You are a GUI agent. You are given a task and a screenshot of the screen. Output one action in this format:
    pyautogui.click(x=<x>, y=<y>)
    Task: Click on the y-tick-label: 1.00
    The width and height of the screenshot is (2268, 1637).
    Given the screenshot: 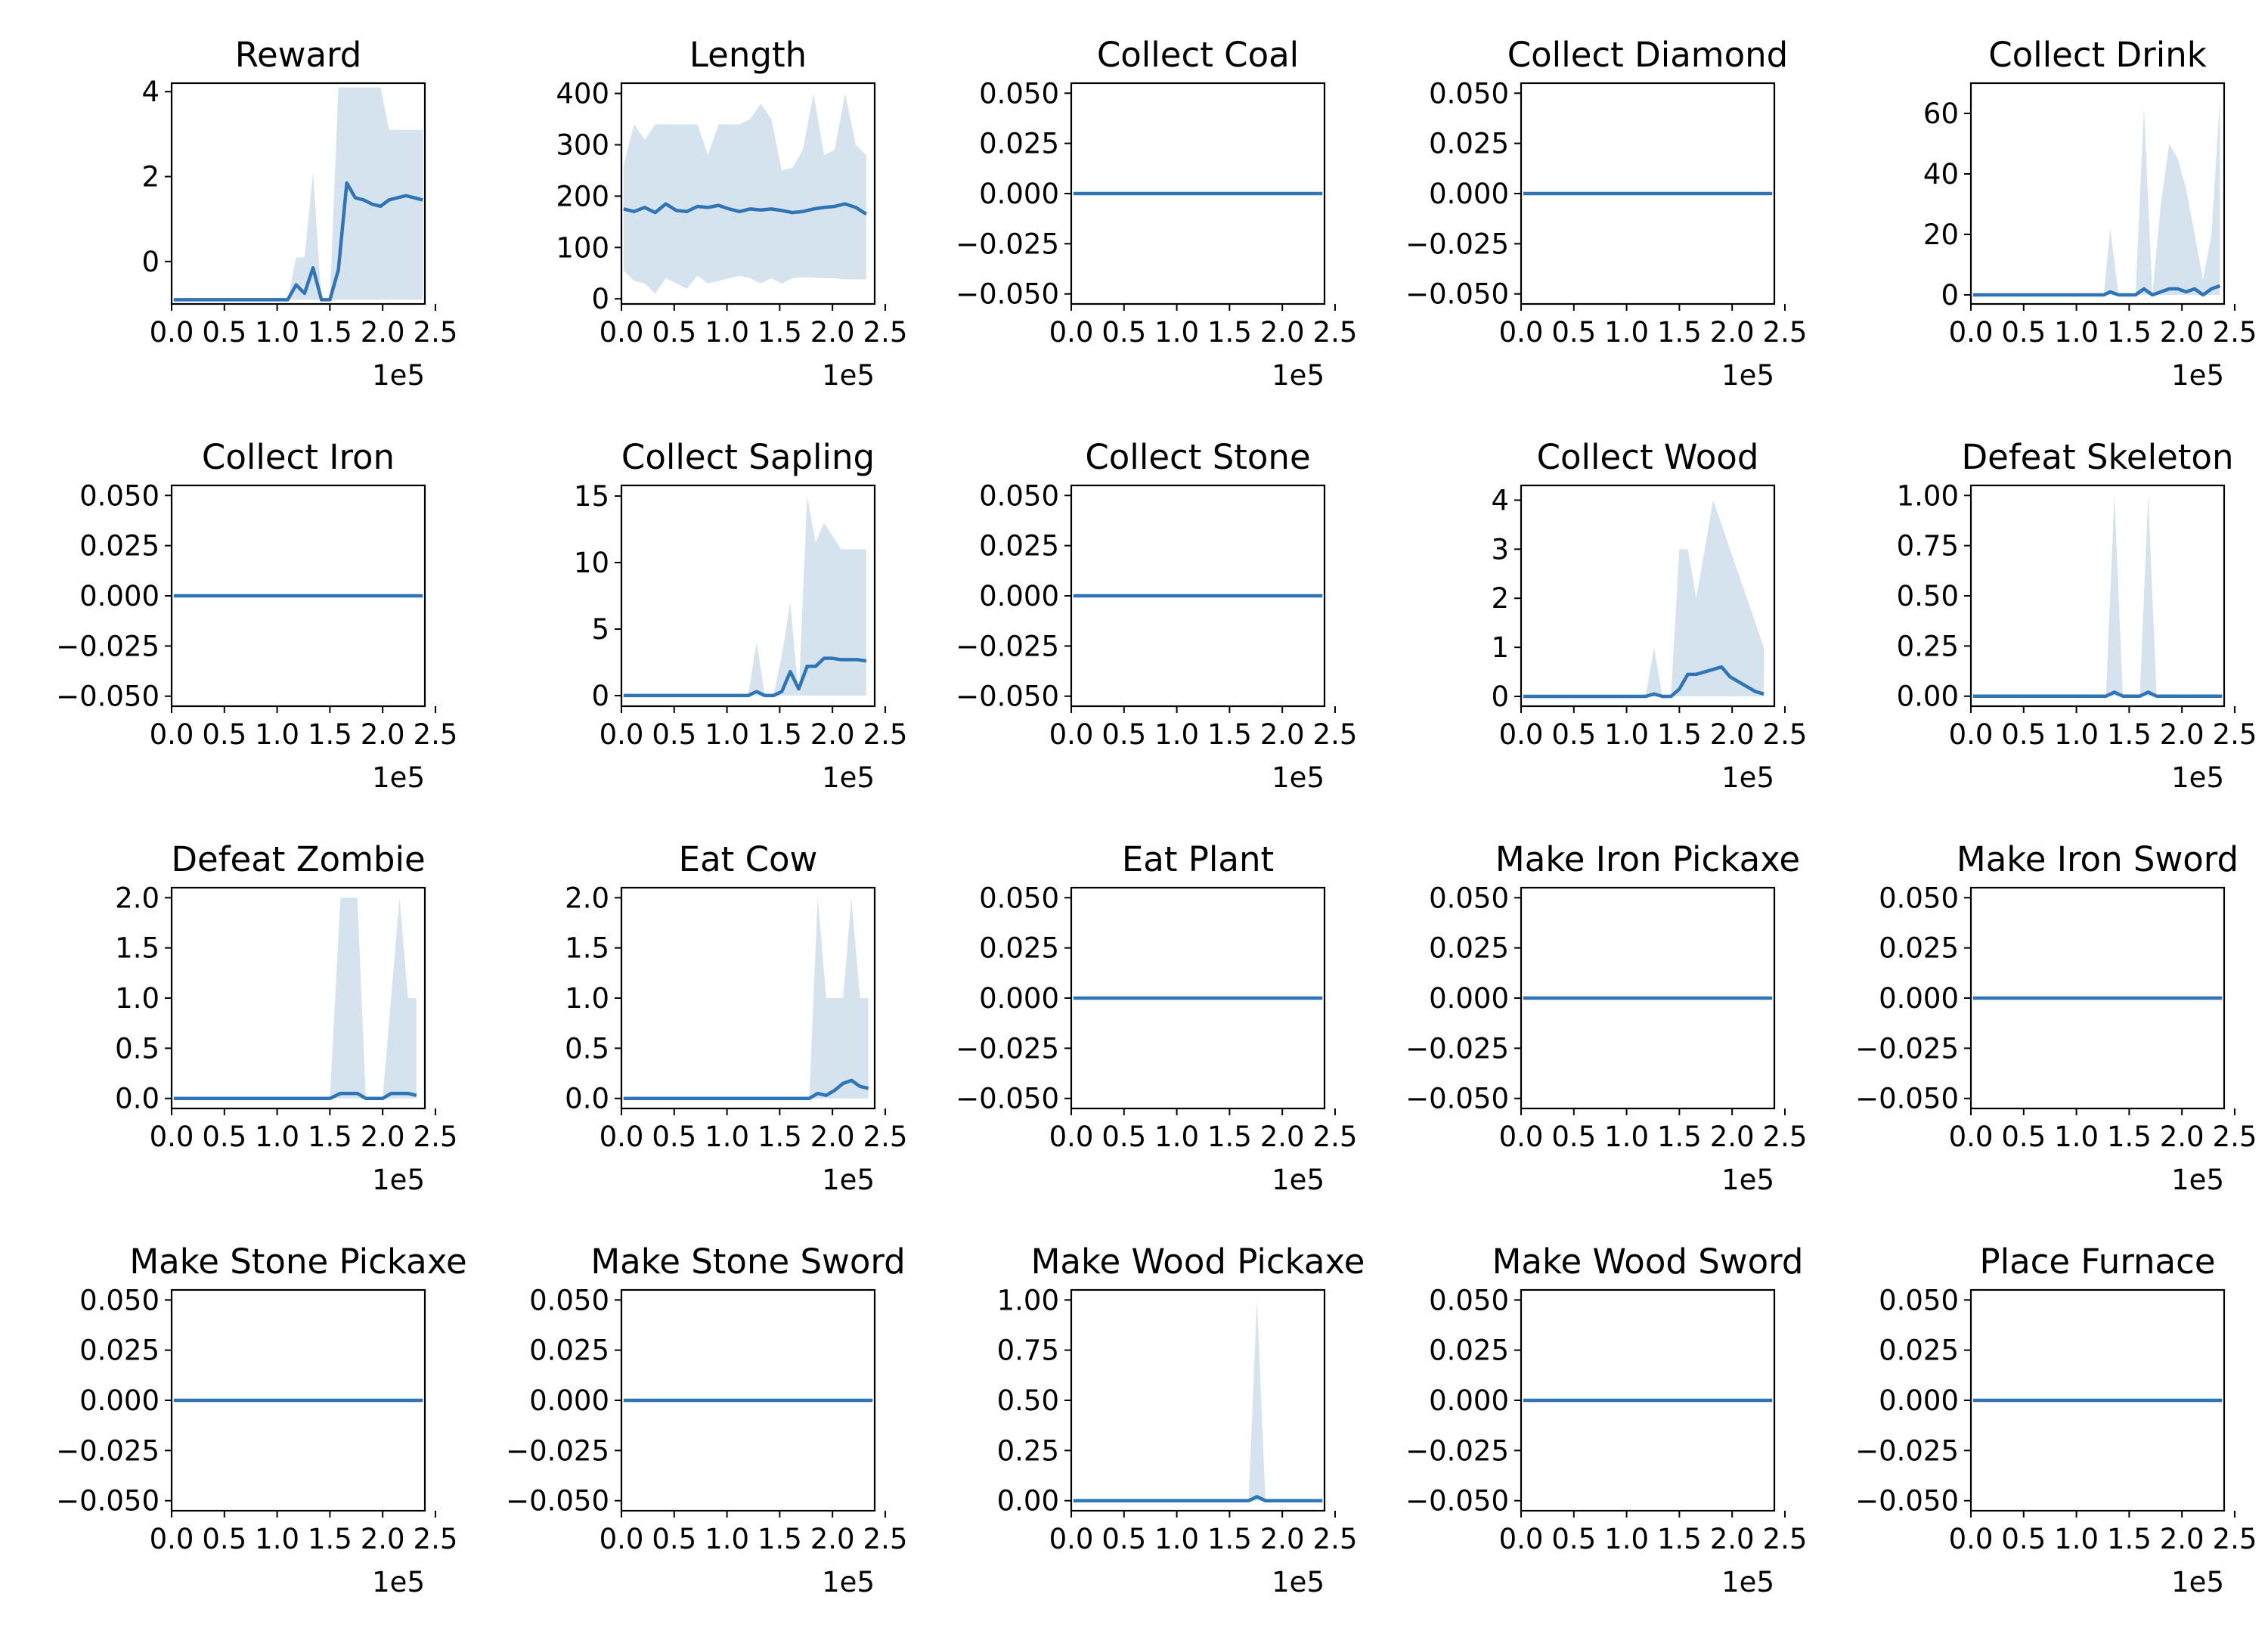 What is the action you would take?
    pyautogui.click(x=1028, y=1300)
    